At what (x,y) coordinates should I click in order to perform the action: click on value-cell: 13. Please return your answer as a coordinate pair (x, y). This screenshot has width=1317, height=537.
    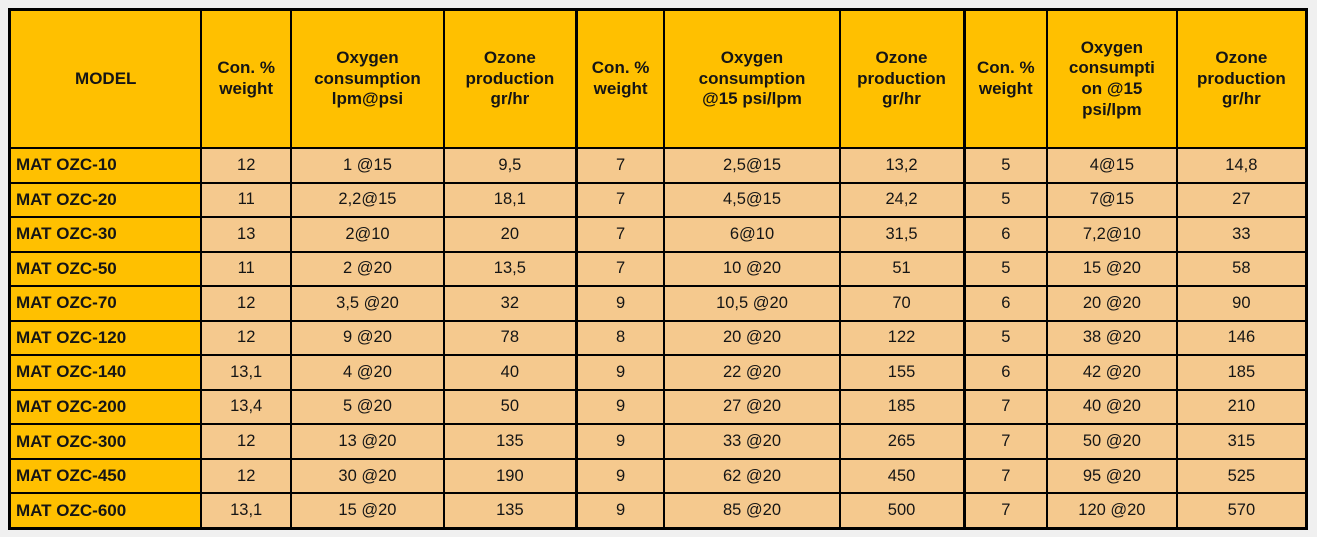
    Looking at the image, I should click on (246, 234).